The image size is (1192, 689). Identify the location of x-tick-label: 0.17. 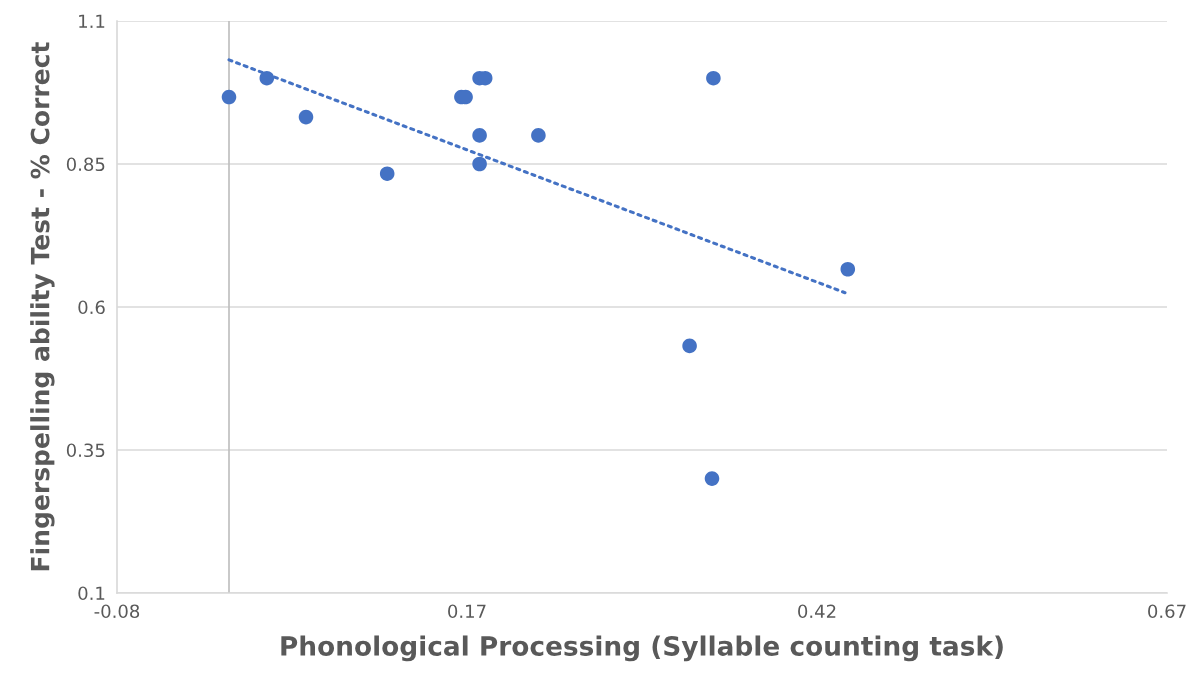
(467, 611).